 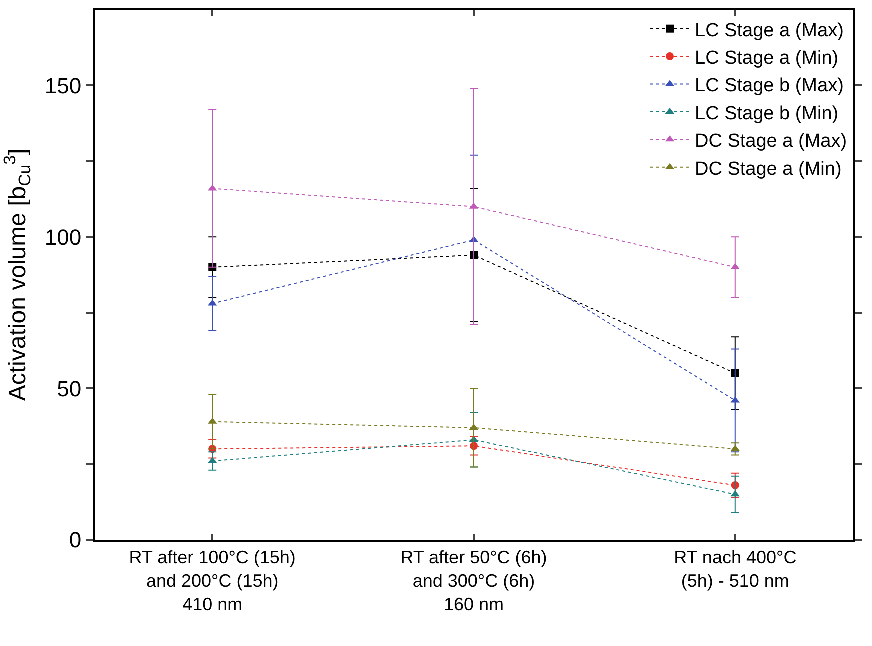 I want to click on y-tick-label: 0, so click(x=75, y=540).